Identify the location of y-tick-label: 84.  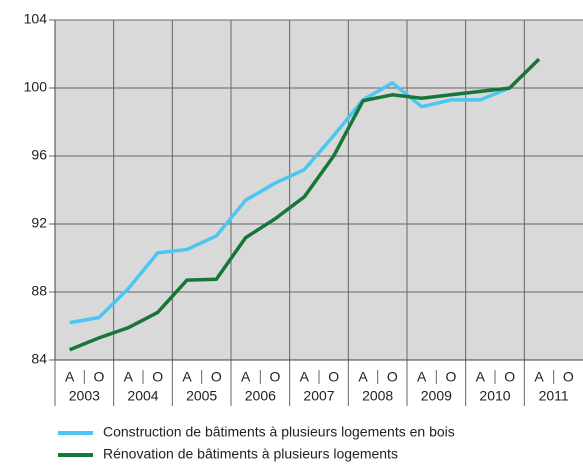
(39, 359).